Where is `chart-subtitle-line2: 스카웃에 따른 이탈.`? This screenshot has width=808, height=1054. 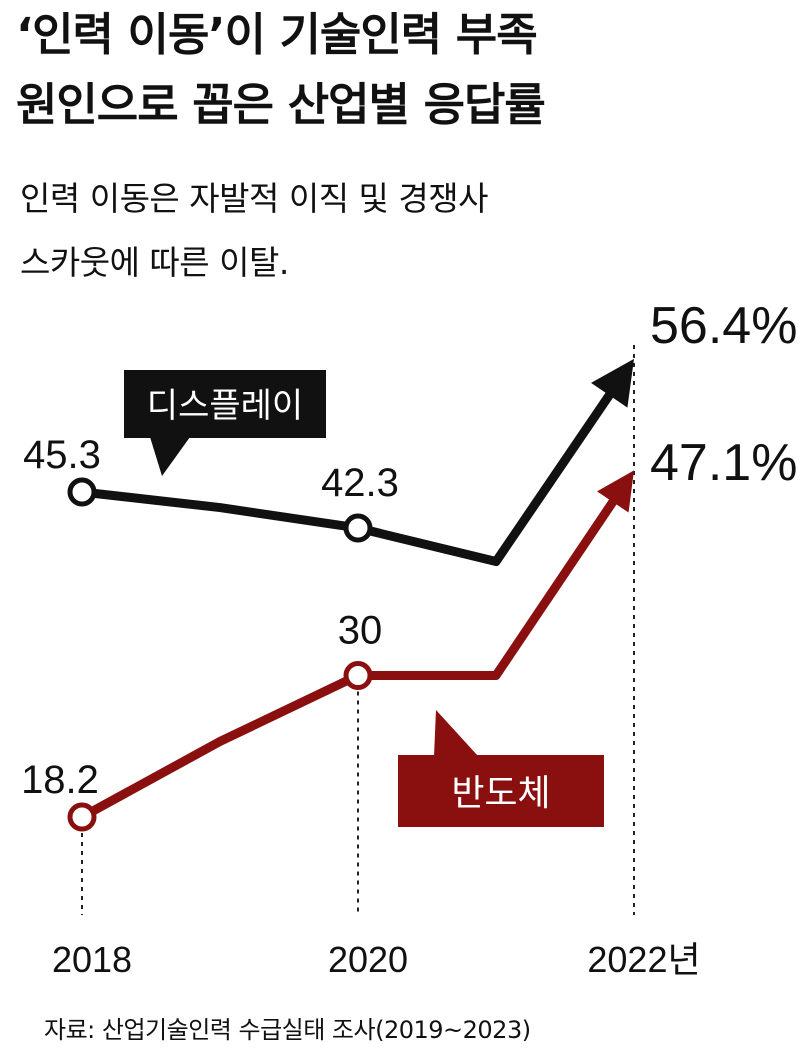
chart-subtitle-line2: 스카웃에 따른 이탈. is located at coordinates (154, 262).